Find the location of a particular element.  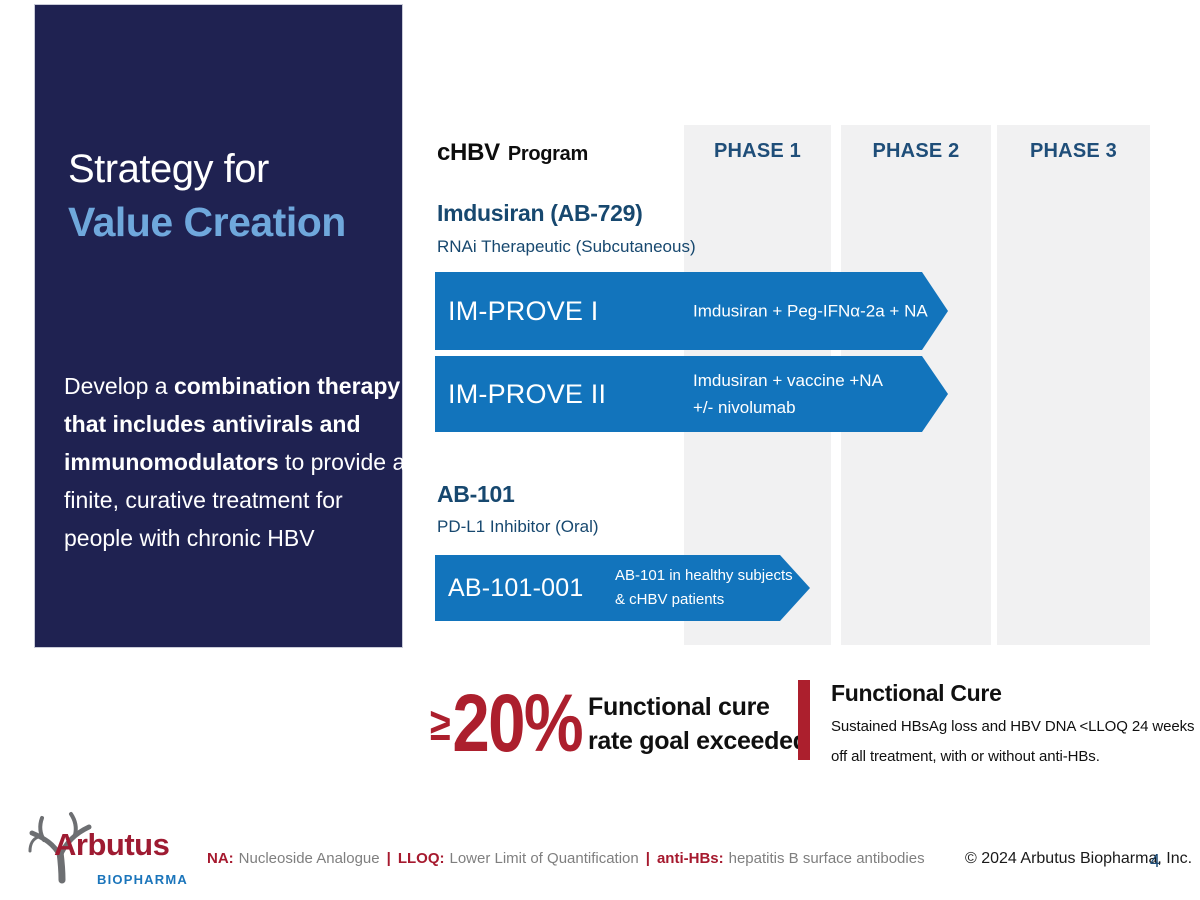

trial-improve-1-detail-line1: Imdusiran + Peg-IFNα-2a + NA is located at coordinates (810, 311).